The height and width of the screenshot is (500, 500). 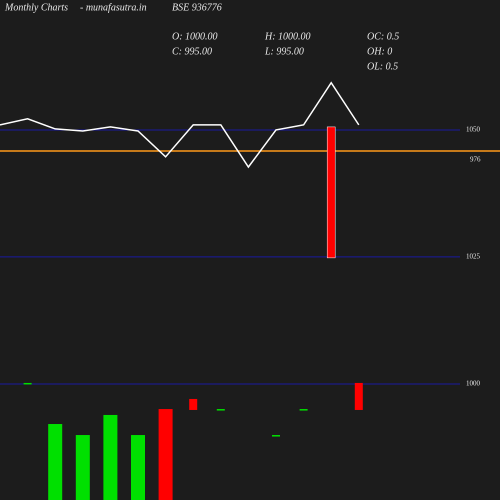 I want to click on candle, so click(x=331, y=192).